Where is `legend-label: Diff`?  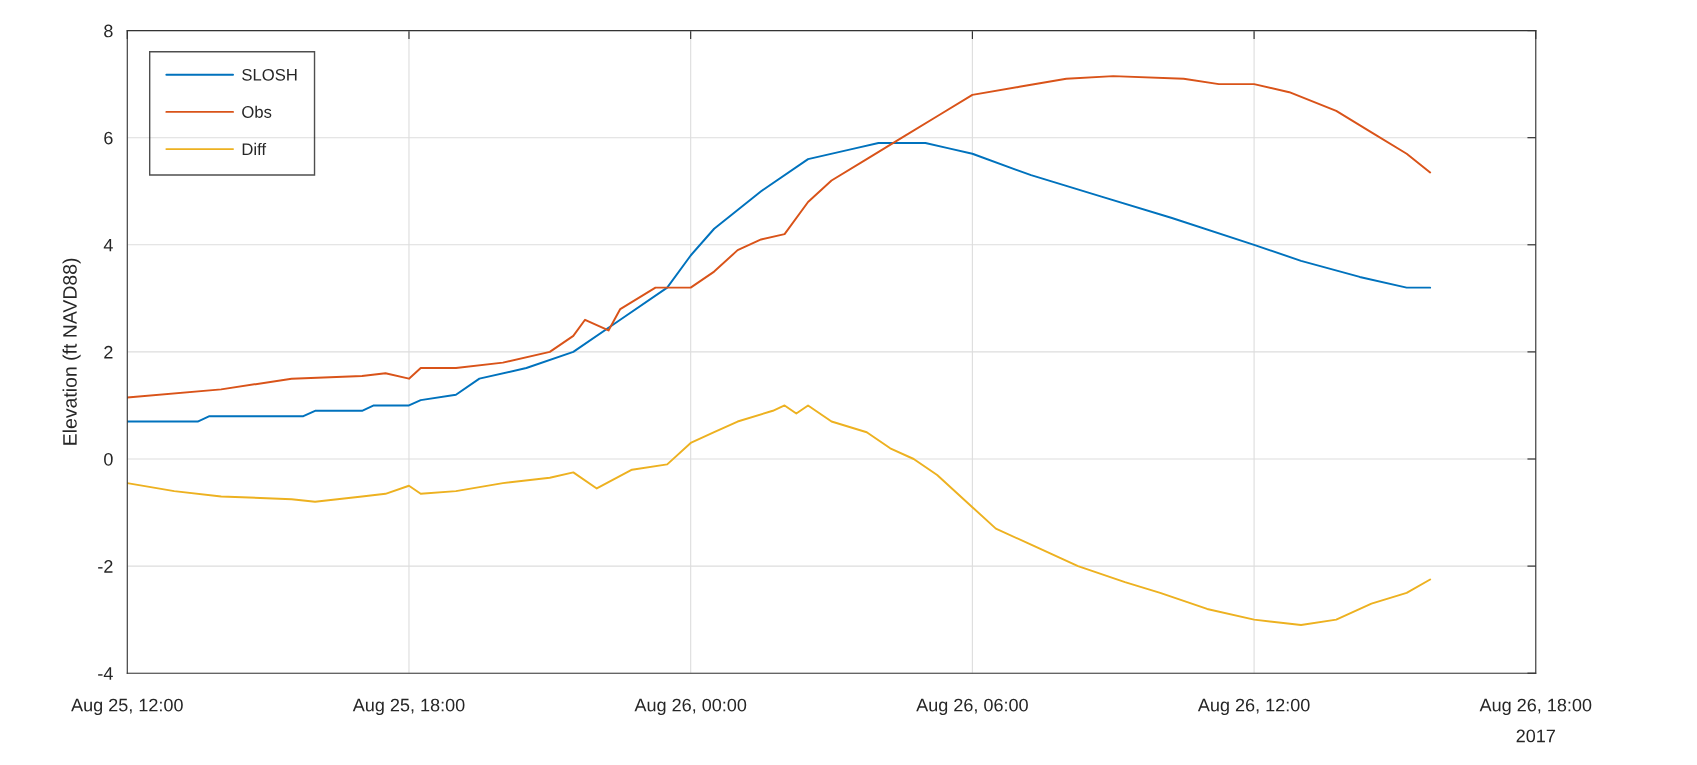
legend-label: Diff is located at coordinates (254, 148).